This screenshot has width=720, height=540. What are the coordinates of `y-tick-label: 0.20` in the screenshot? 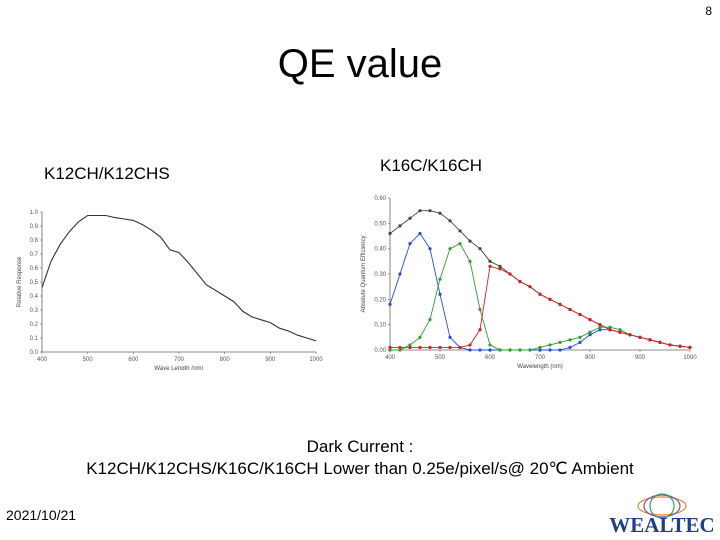 It's located at (380, 300).